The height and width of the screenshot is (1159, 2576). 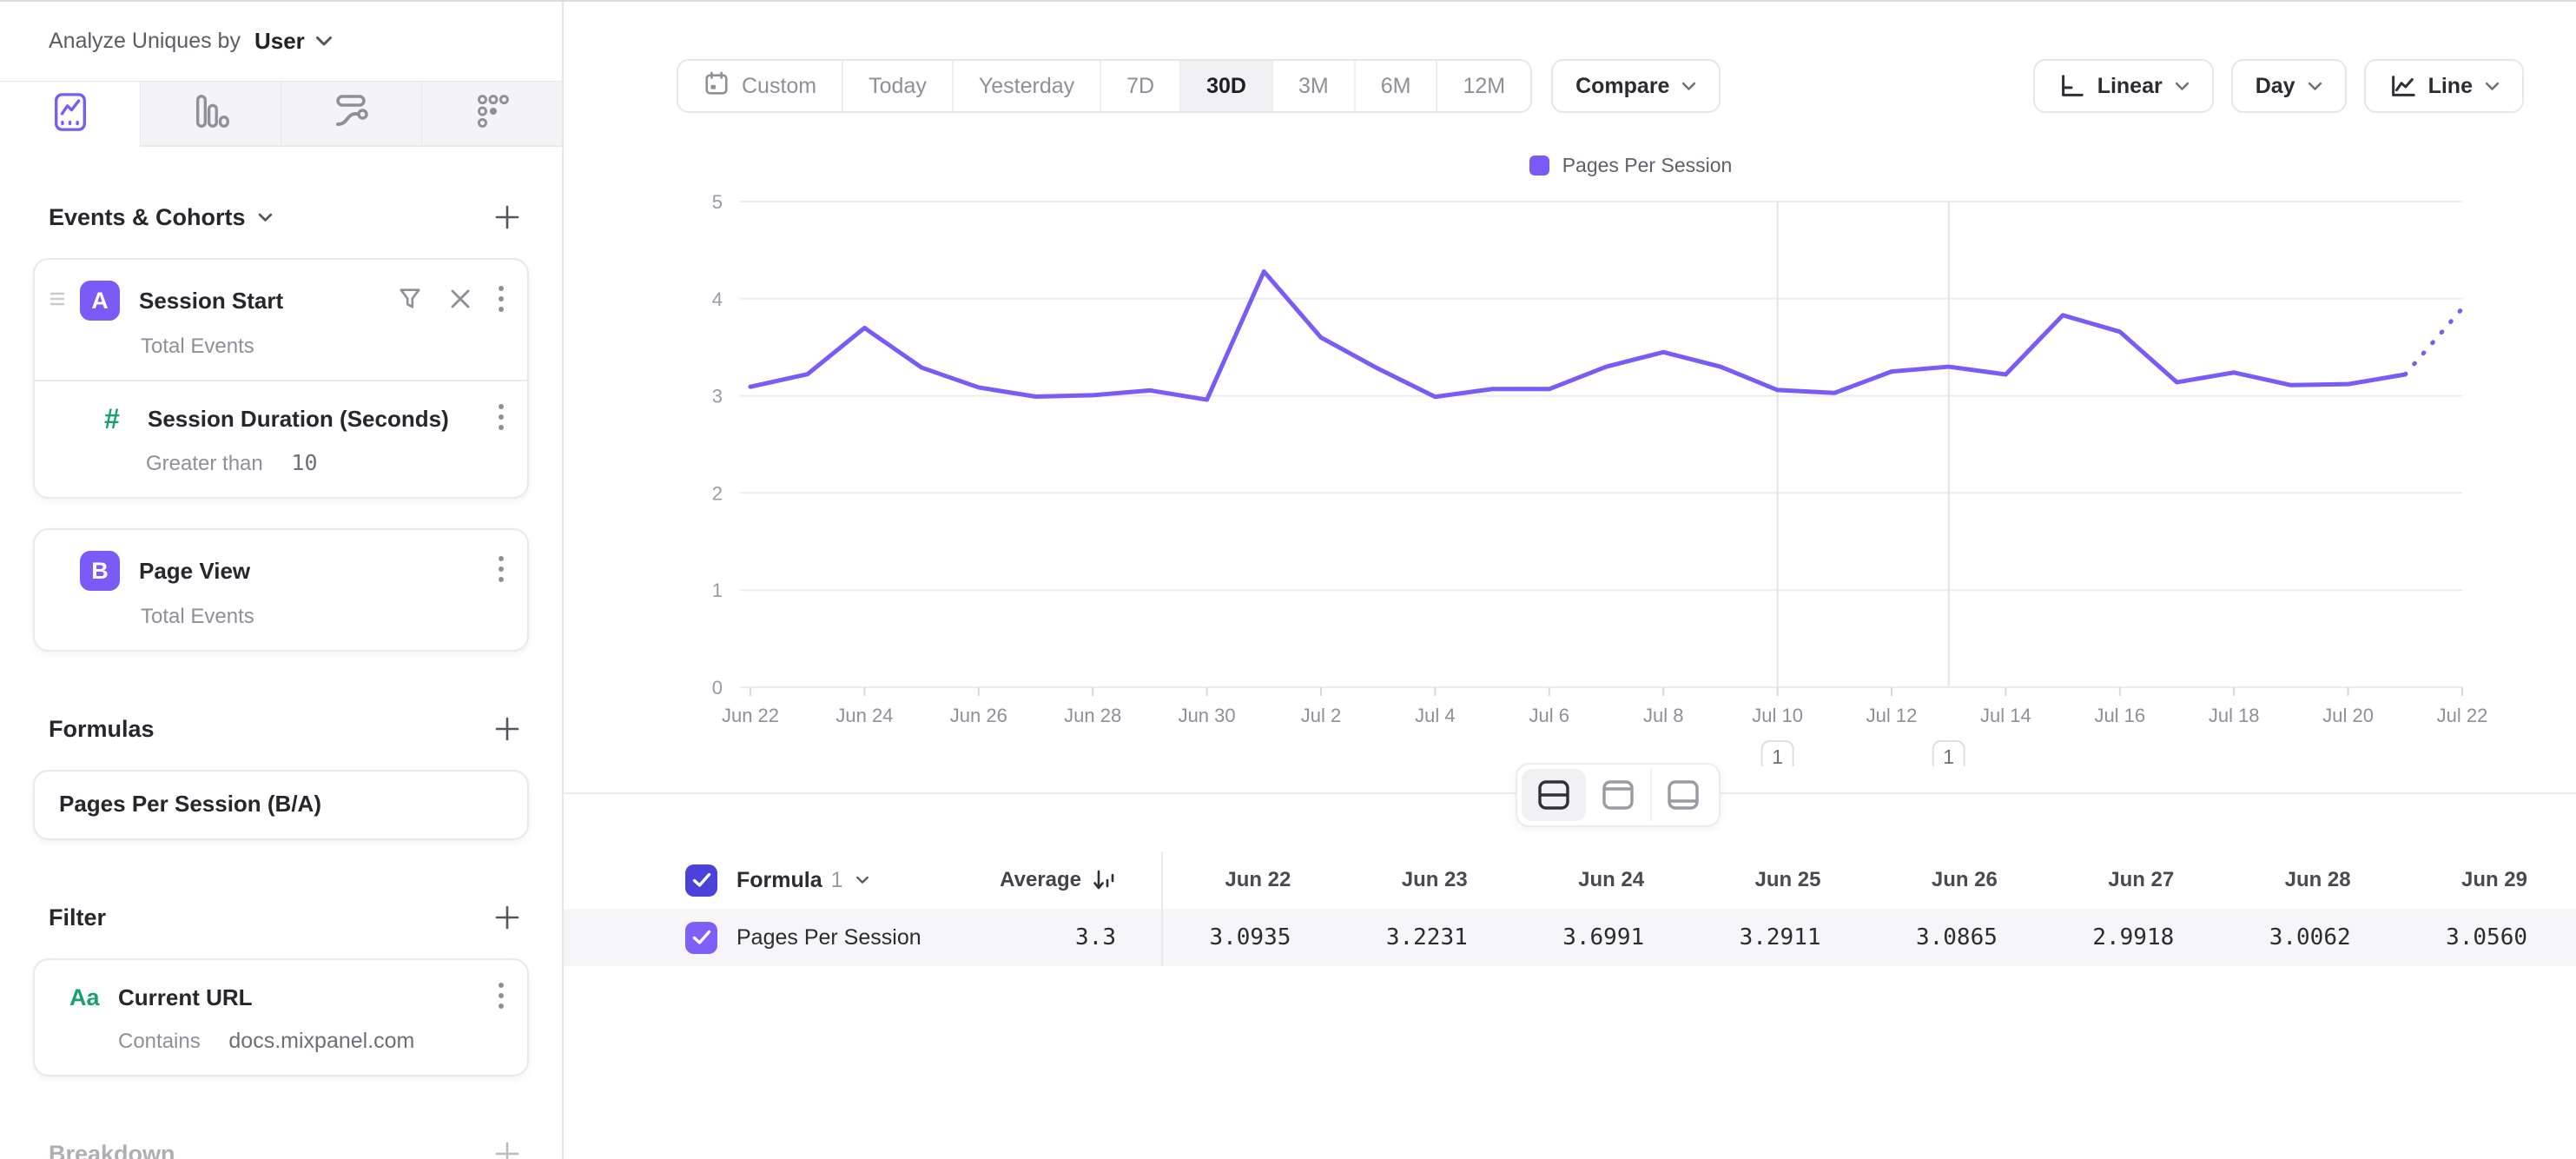 I want to click on filter-icon, so click(x=410, y=301).